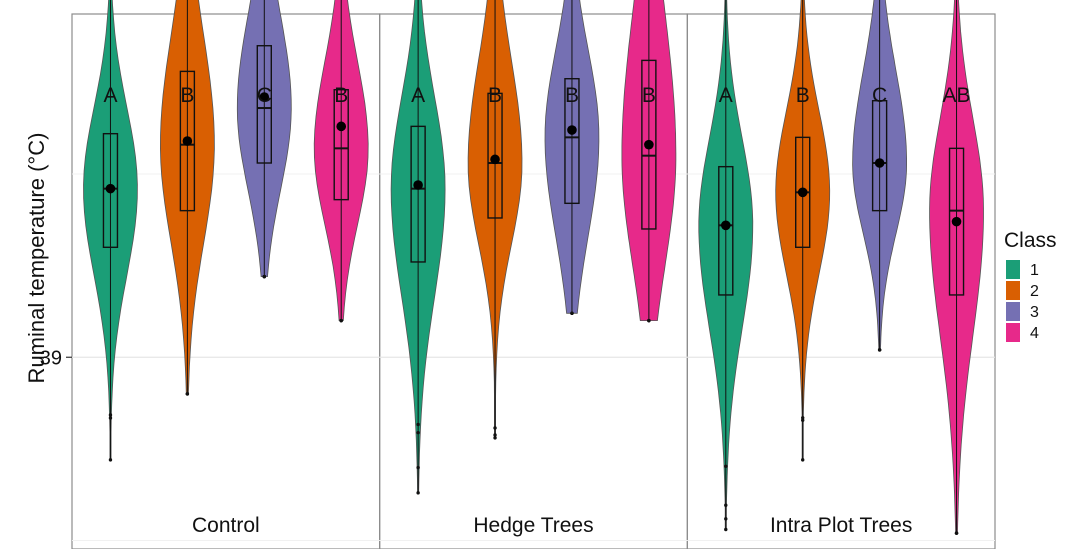  I want to click on facet-label: Intra Plot Trees, so click(841, 525).